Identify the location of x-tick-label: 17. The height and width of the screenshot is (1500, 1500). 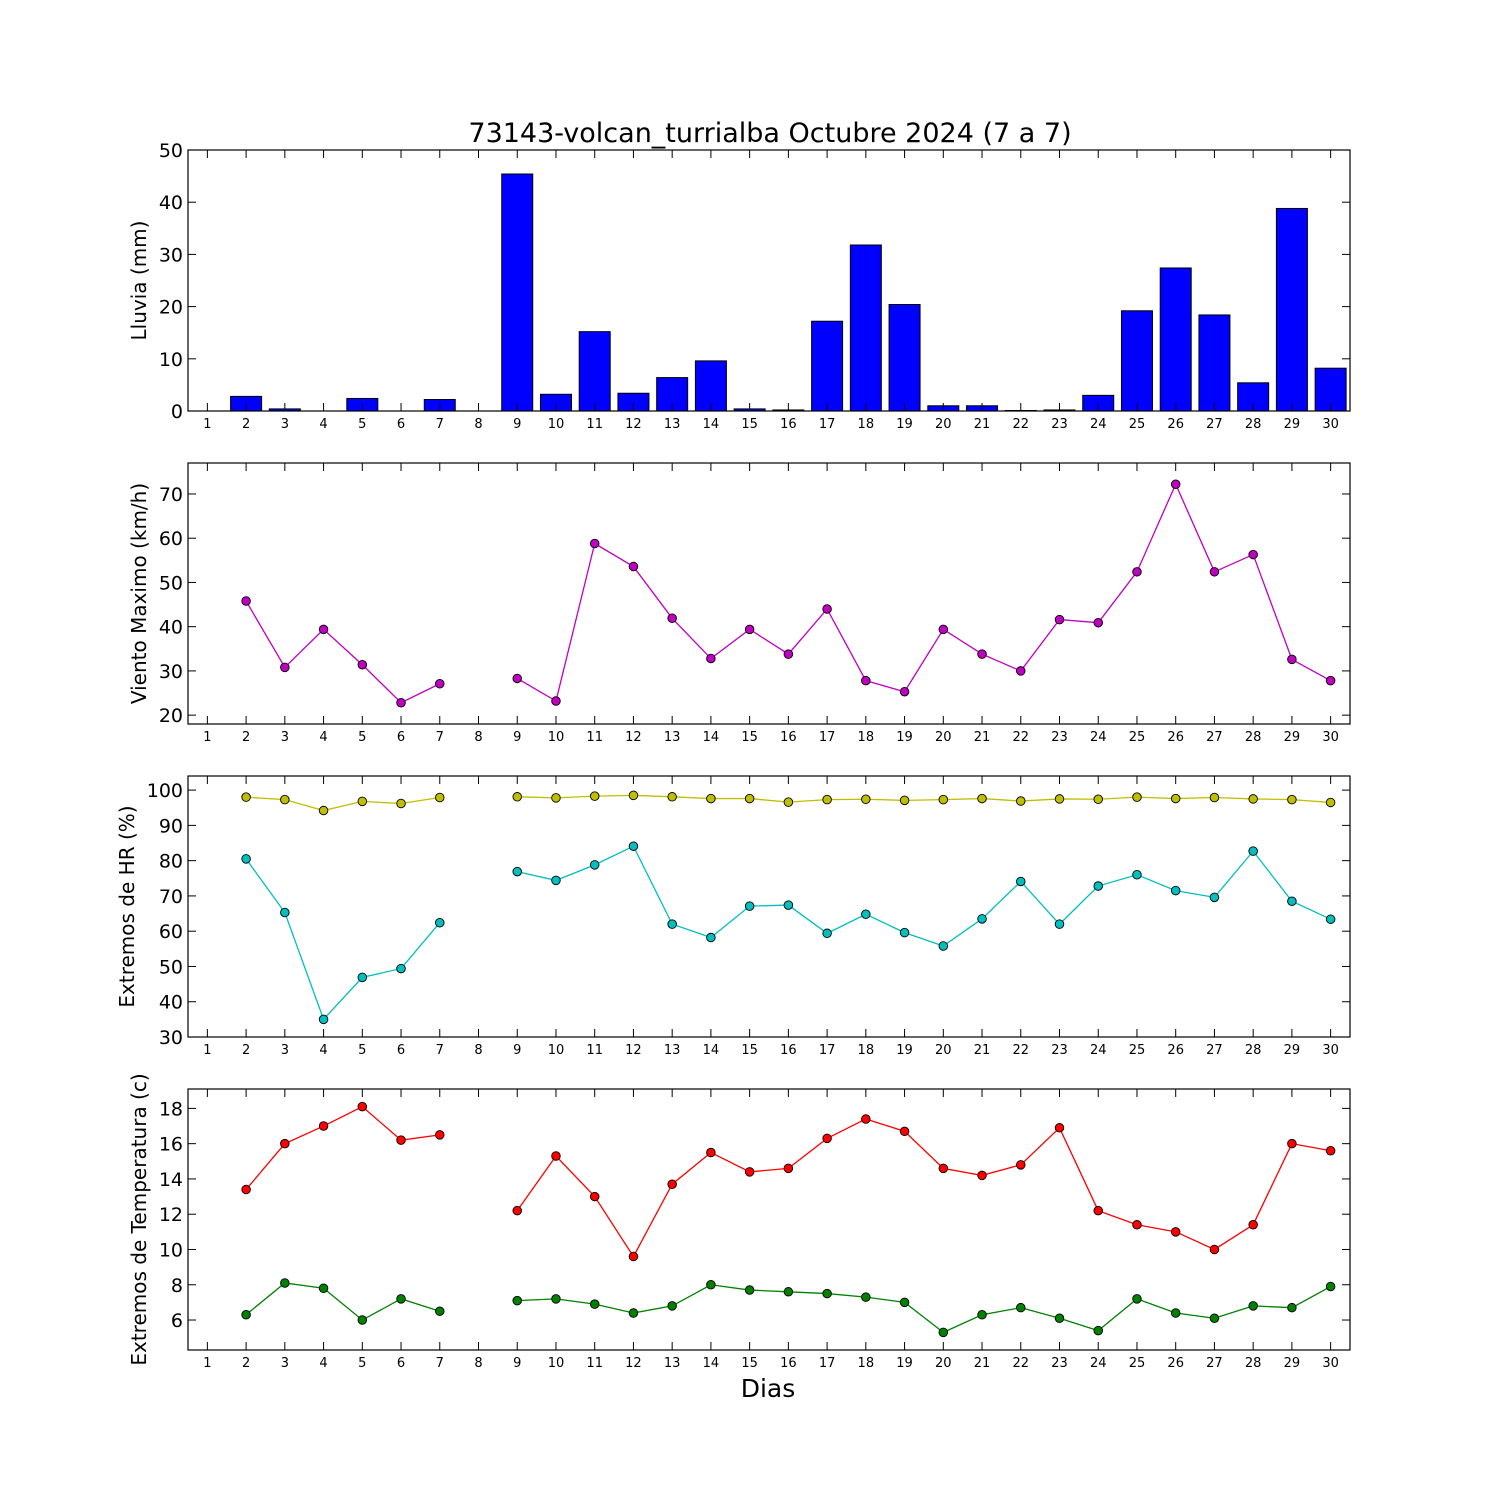
(827, 737).